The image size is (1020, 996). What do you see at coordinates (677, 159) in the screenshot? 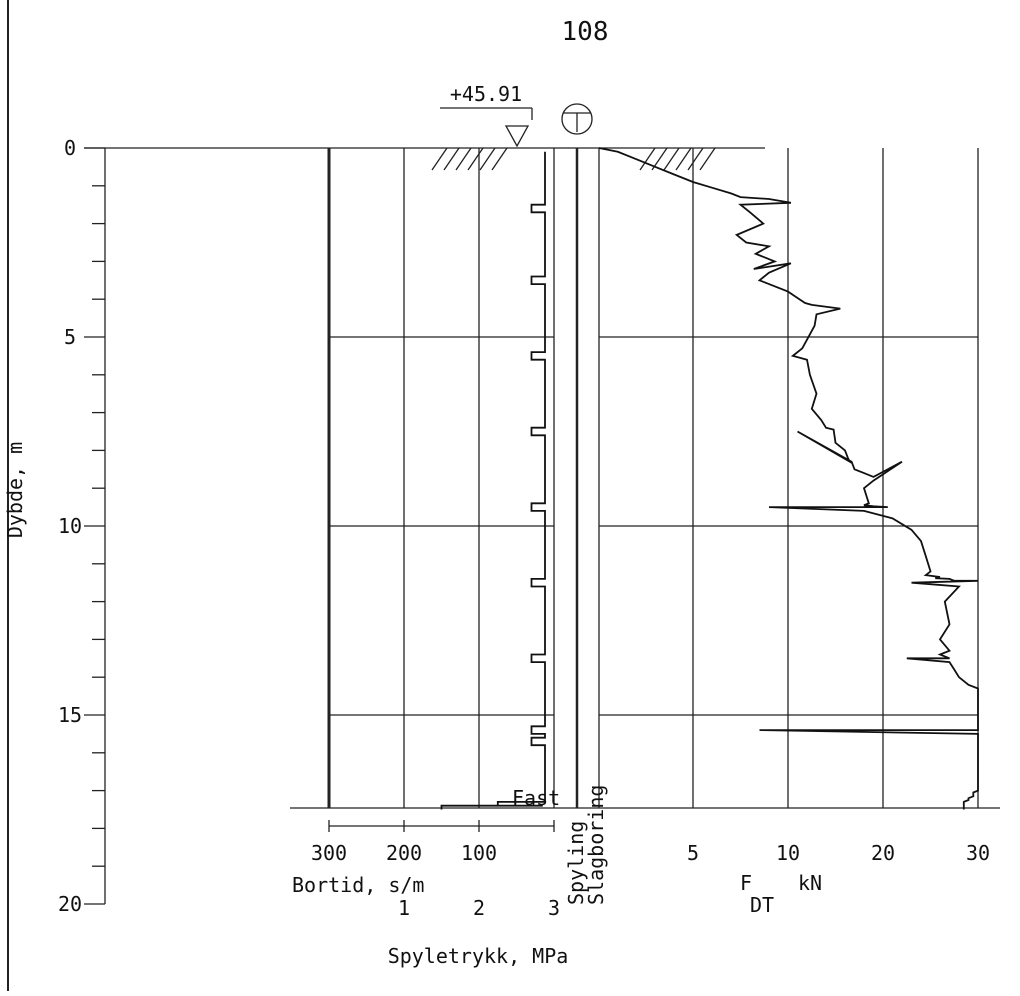
I see `ground-hatch-right` at bounding box center [677, 159].